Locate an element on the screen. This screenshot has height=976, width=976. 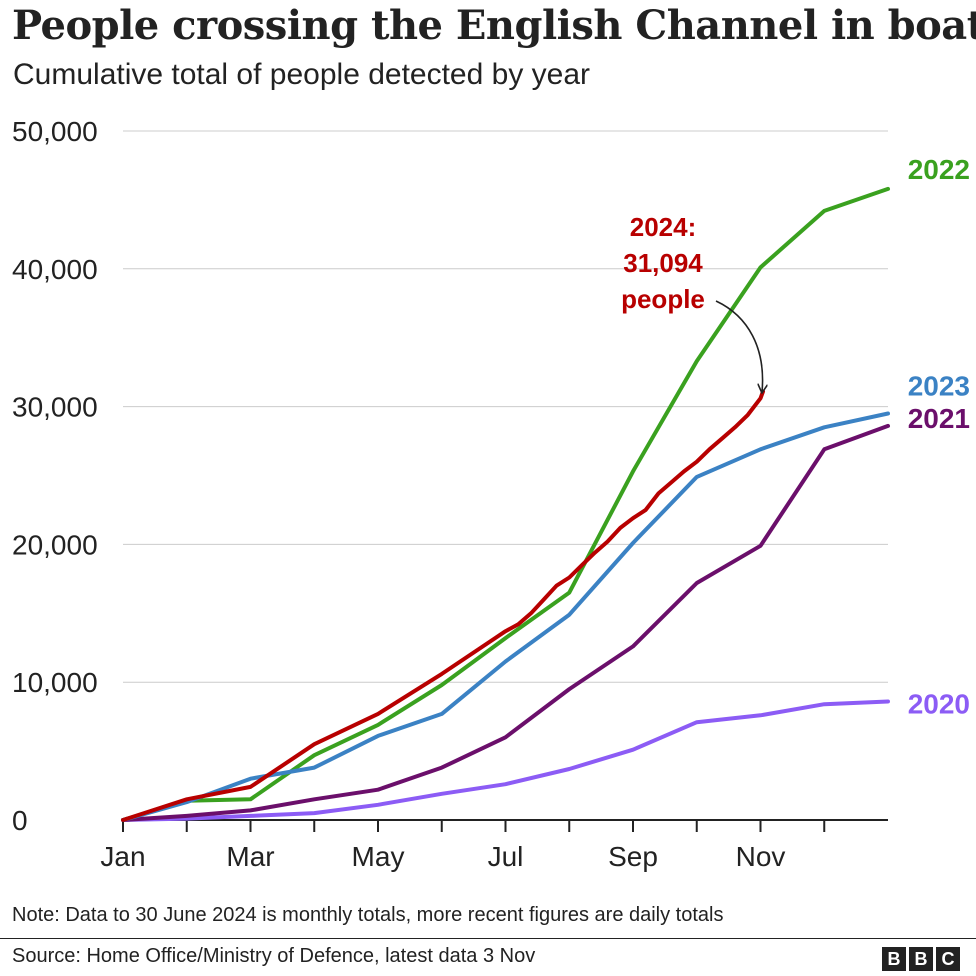
series-label-2023: 2023 is located at coordinates (939, 385).